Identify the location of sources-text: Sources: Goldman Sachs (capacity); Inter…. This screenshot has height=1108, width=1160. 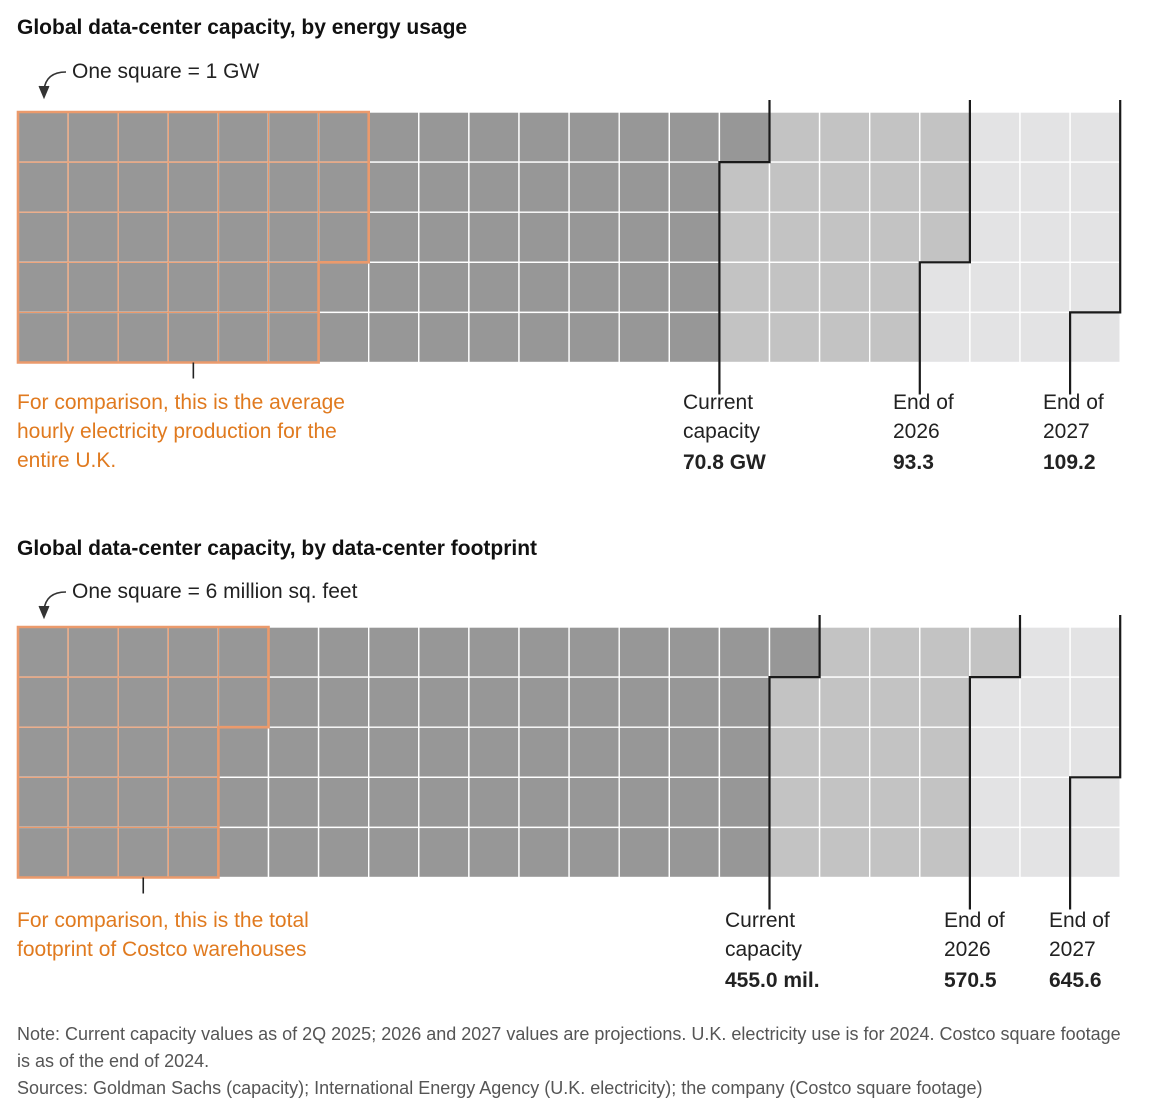
(500, 1088).